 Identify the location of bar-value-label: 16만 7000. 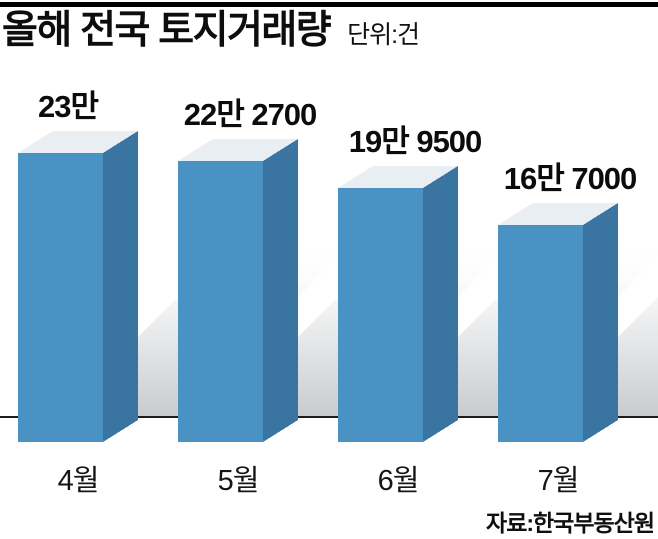
(570, 178).